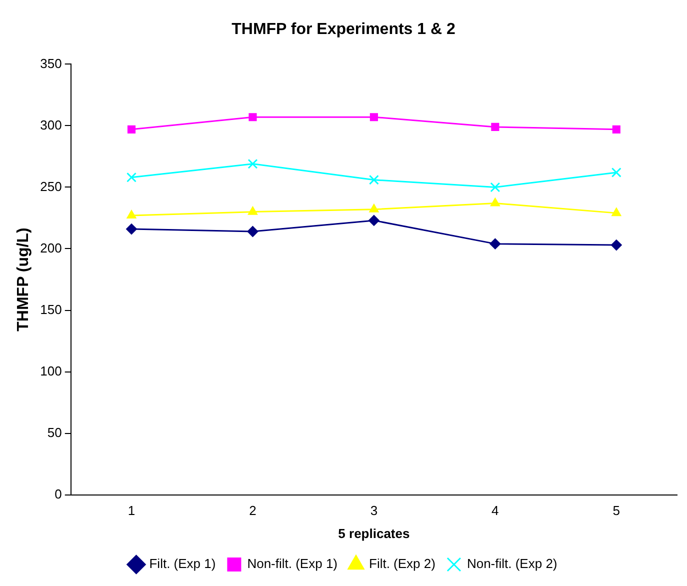 The image size is (687, 586). I want to click on chart-title: THMFP for Experiments 1 & 2, so click(344, 29).